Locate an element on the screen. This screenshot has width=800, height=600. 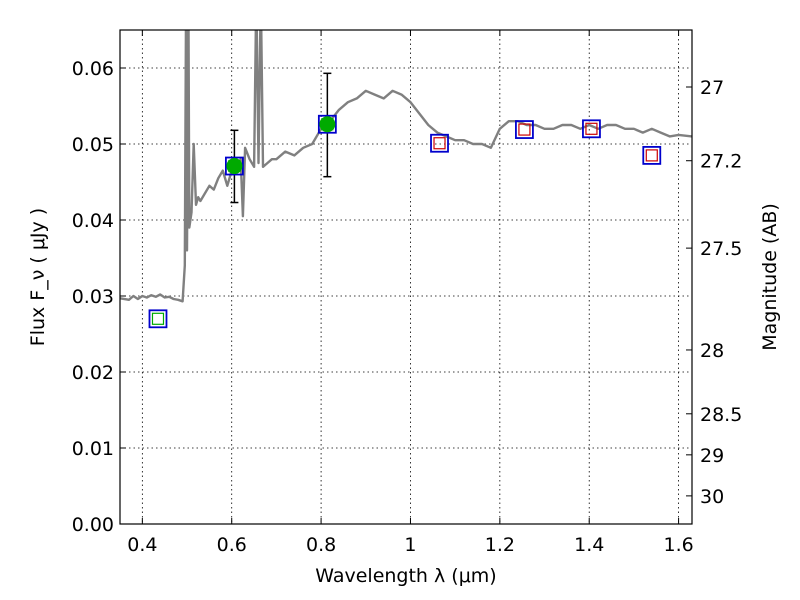
y-tick-label: 0.06 is located at coordinates (93, 69).